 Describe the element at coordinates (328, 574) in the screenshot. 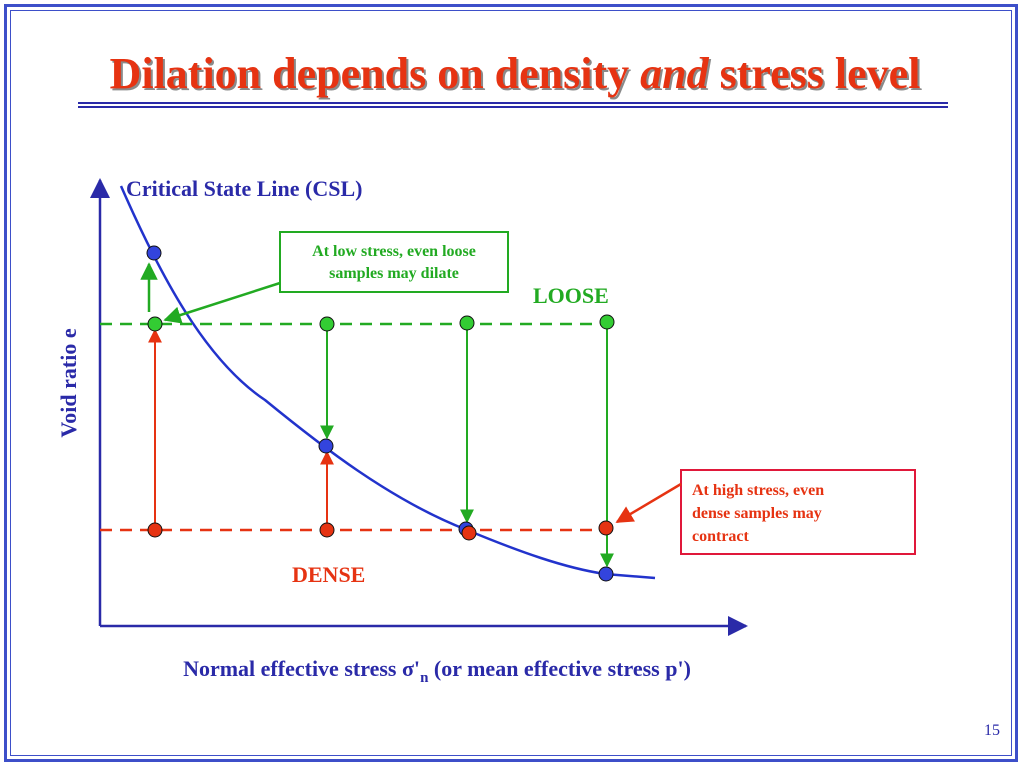

I see `dense-label: DENSE` at that location.